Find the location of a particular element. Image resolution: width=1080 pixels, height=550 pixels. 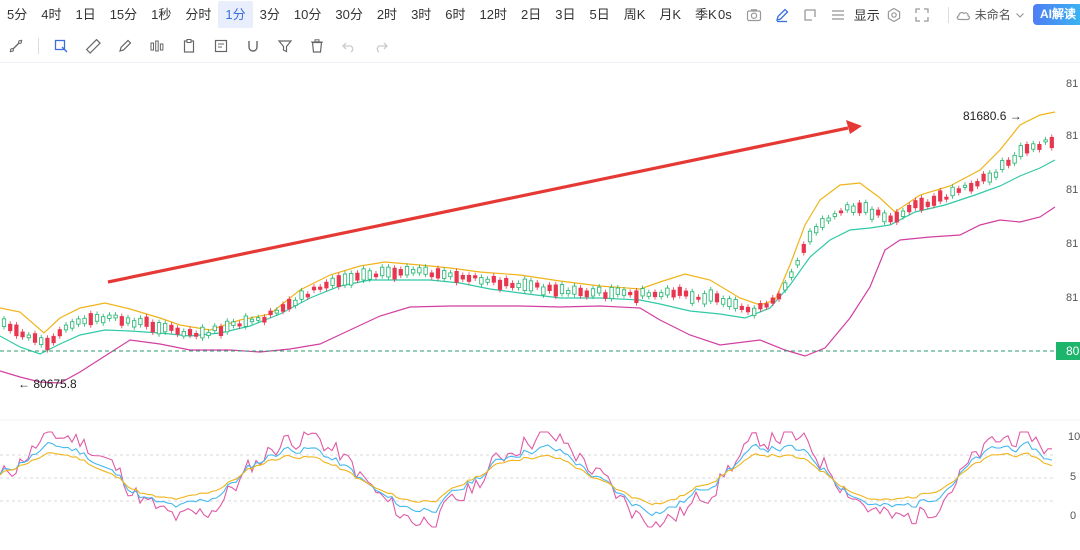

cursor-tool-icon is located at coordinates (16, 46).